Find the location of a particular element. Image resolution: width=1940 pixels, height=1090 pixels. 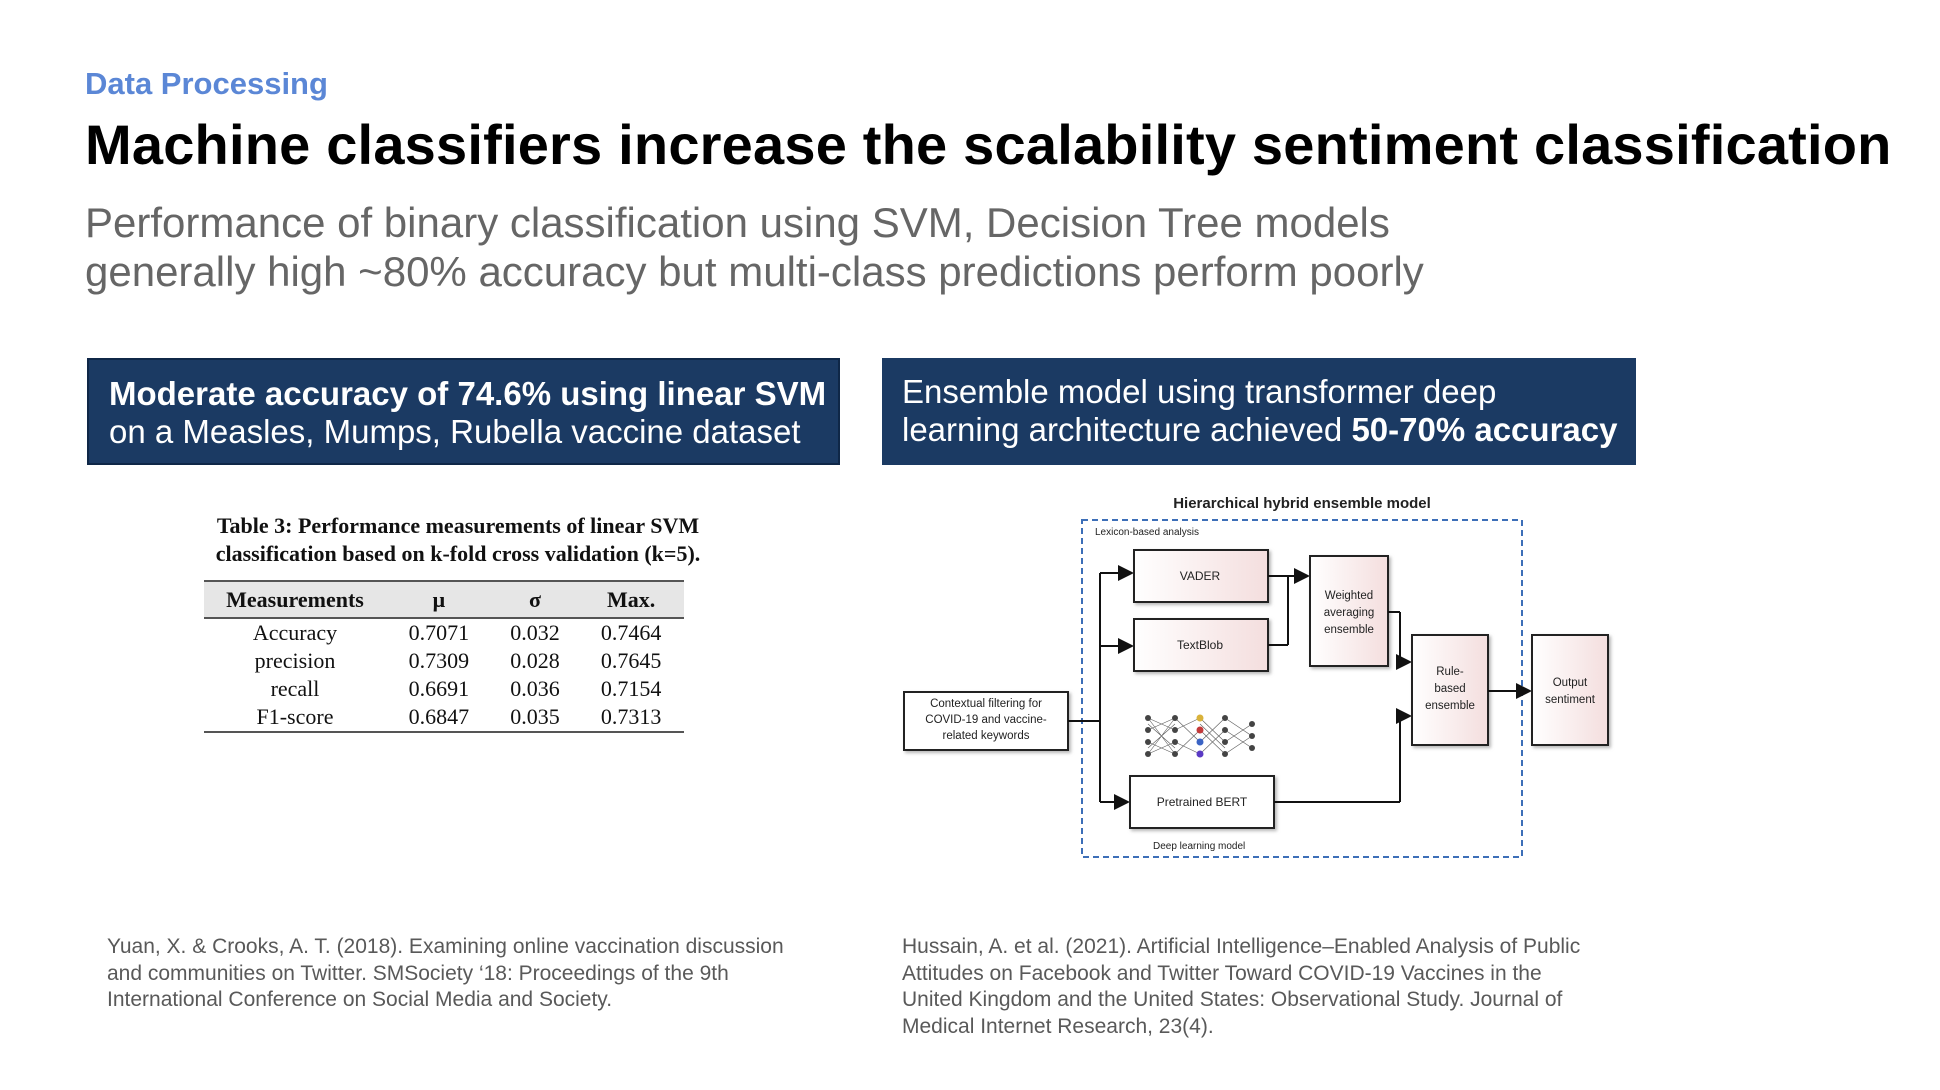

section-label: Data Processing is located at coordinates (206, 83).